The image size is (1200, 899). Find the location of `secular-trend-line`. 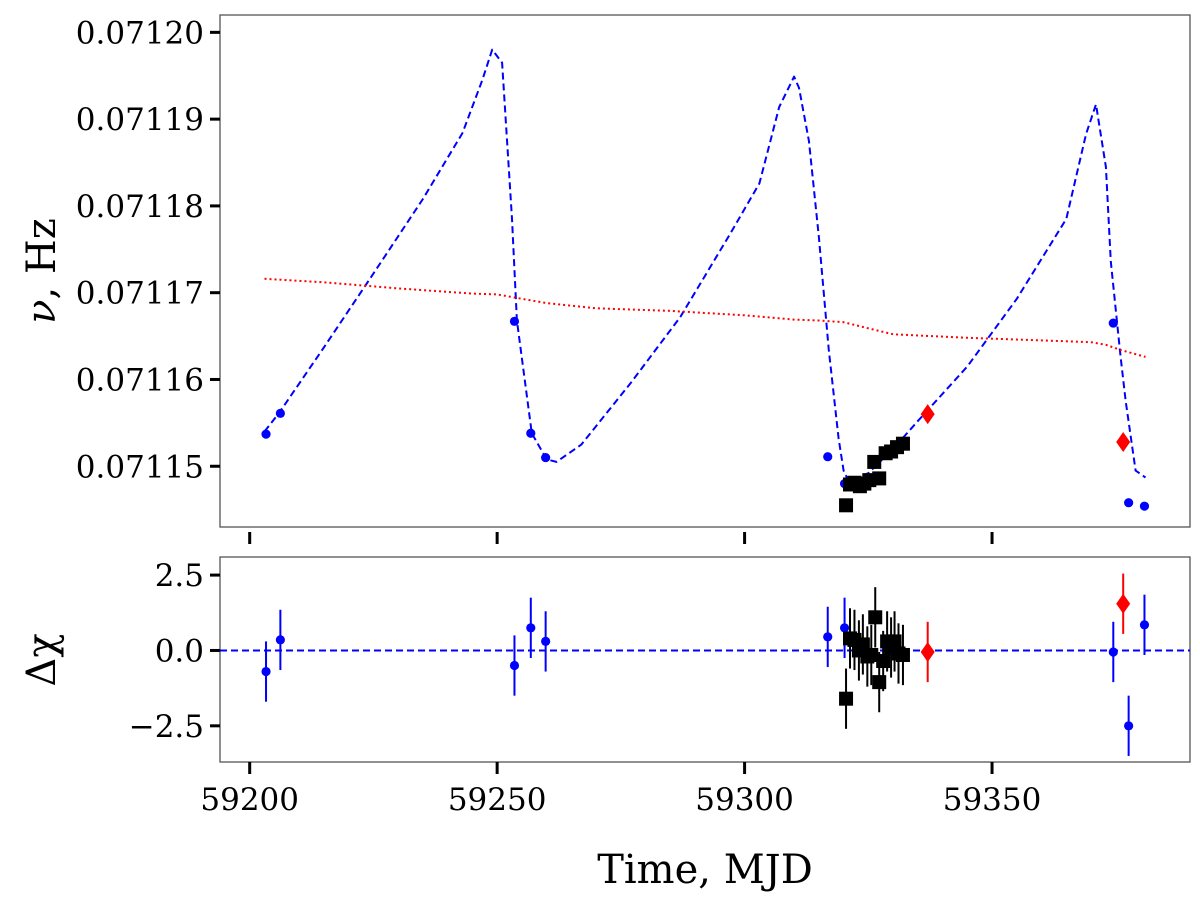

secular-trend-line is located at coordinates (705, 317).